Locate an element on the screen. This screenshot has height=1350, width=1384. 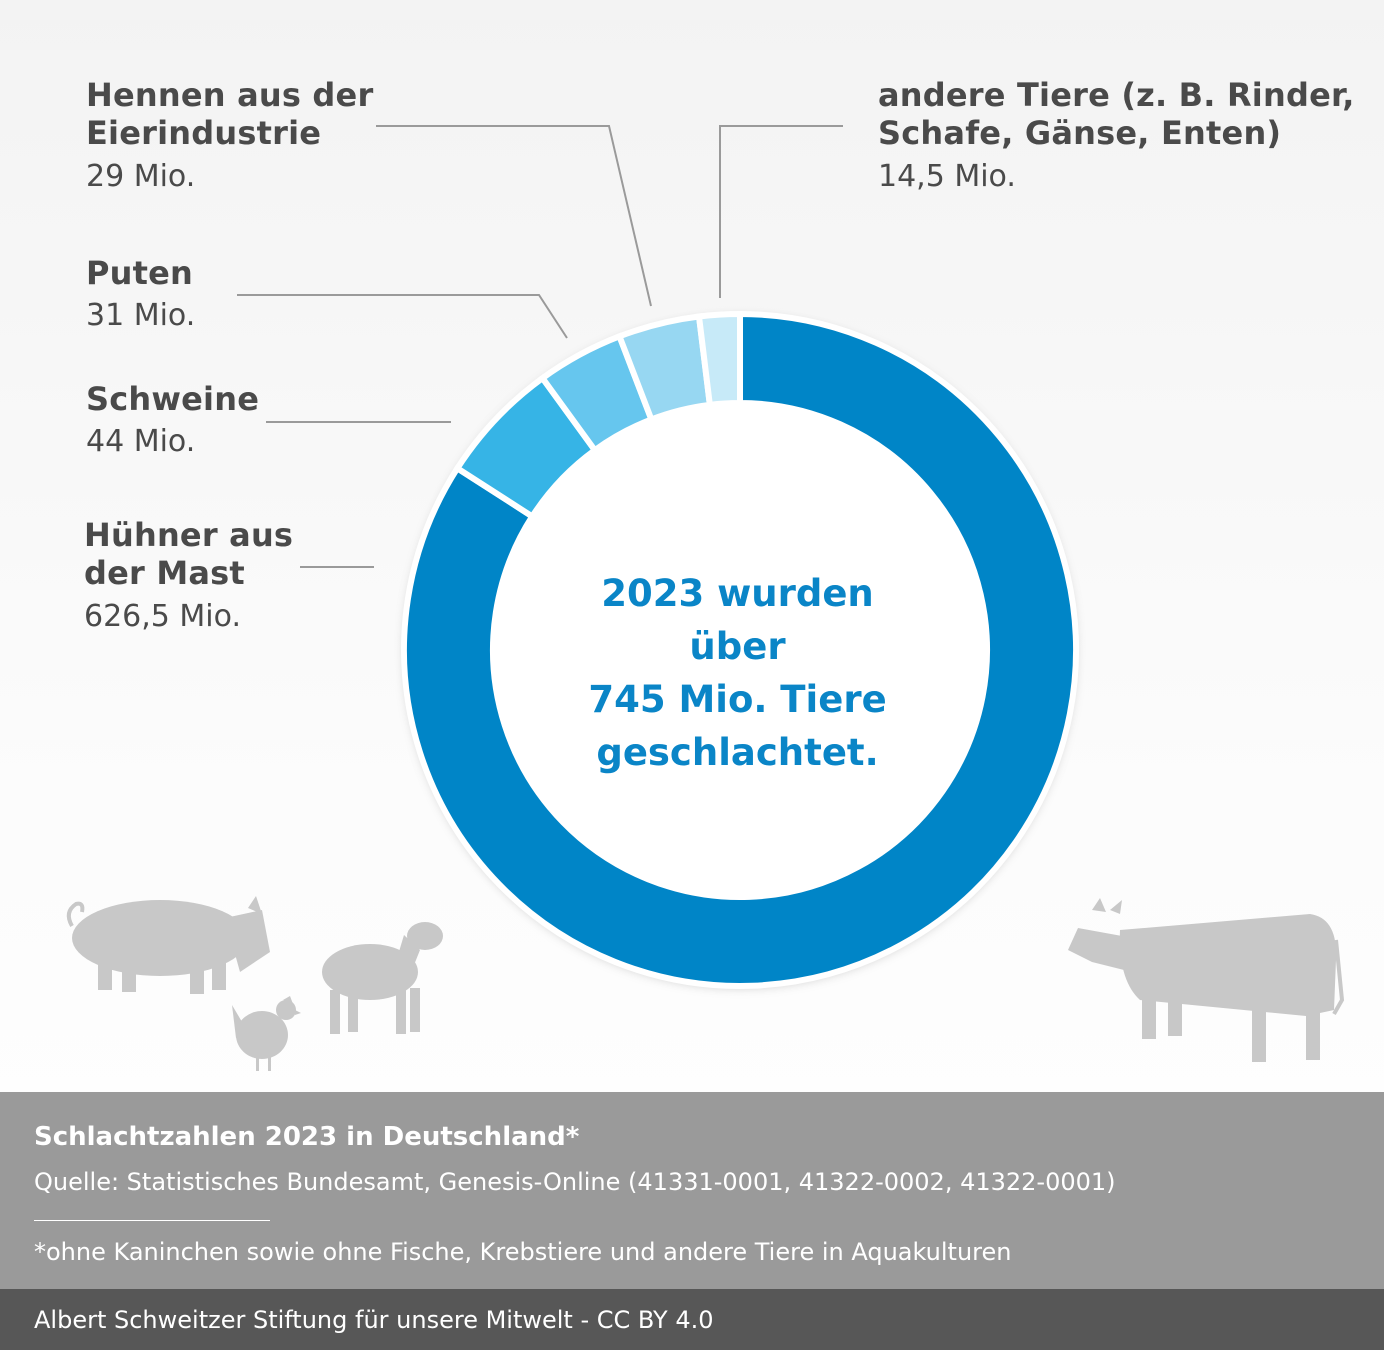
label-puten-name: Puten is located at coordinates (140, 273).